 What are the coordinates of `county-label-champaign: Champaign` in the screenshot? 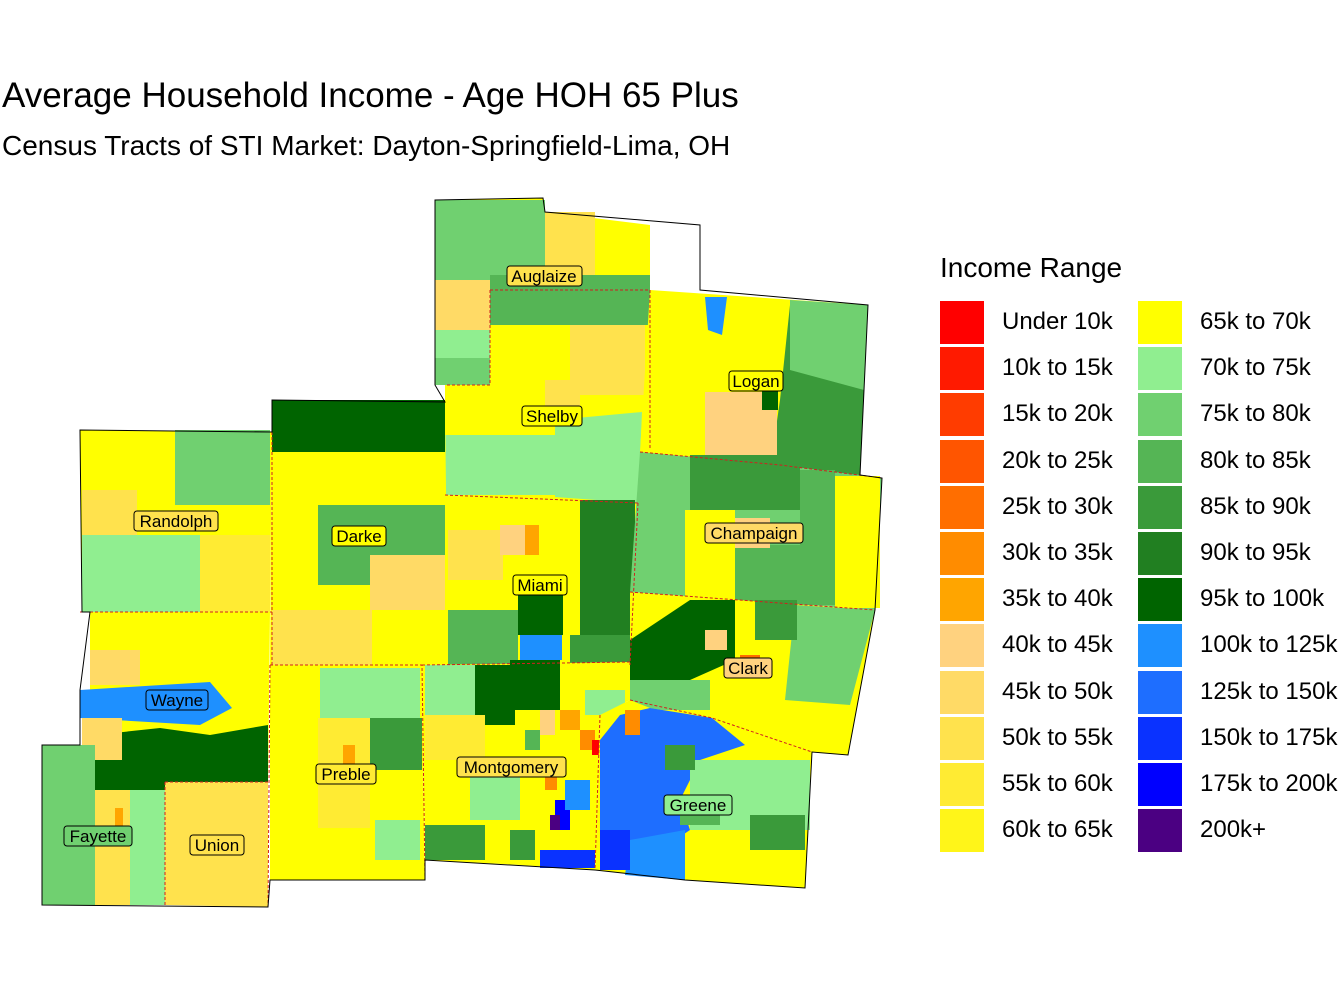 It's located at (754, 533).